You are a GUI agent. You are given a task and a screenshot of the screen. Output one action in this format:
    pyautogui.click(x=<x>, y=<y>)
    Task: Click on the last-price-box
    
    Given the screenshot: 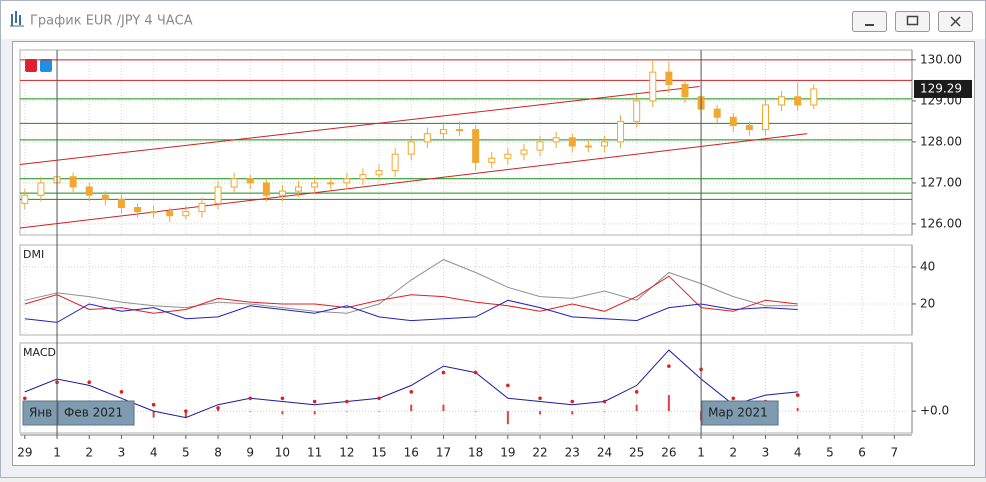 What is the action you would take?
    pyautogui.click(x=943, y=88)
    